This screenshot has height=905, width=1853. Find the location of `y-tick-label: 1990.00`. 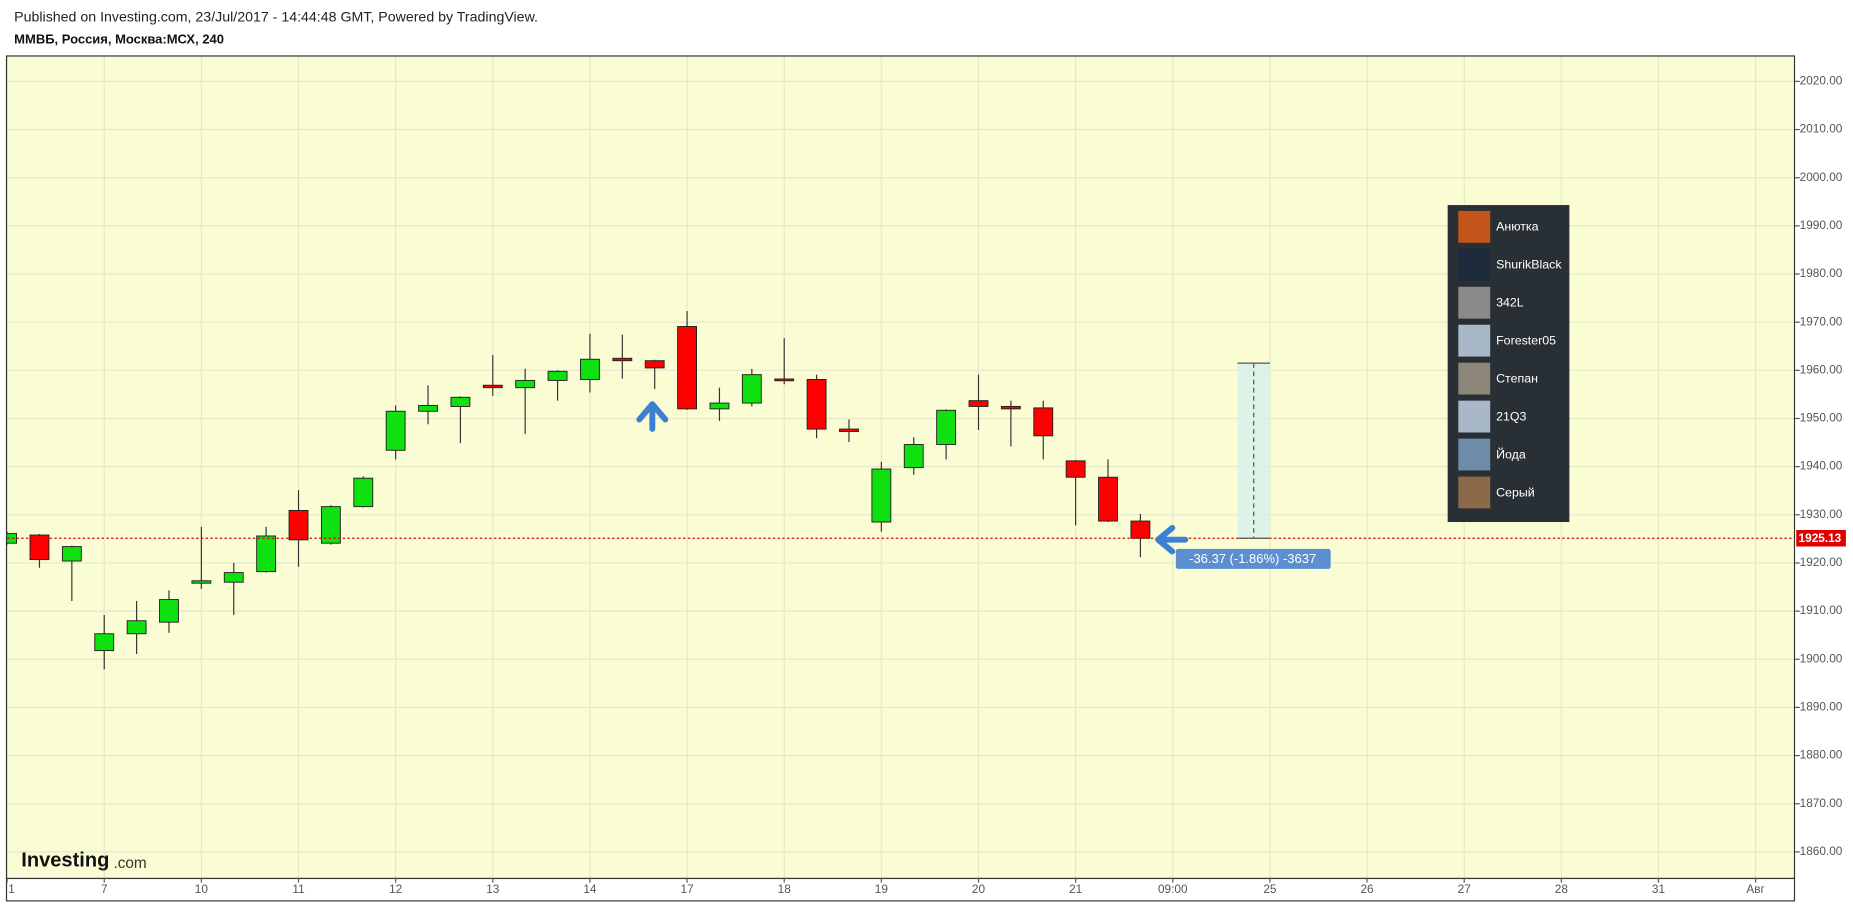

y-tick-label: 1990.00 is located at coordinates (1821, 225).